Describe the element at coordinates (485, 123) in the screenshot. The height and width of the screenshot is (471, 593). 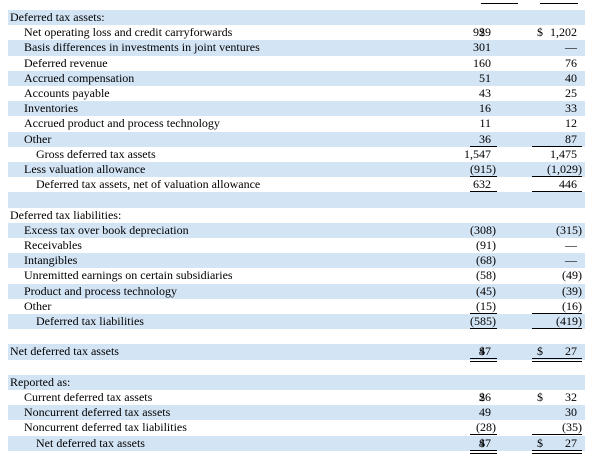
I see `cell-value: 11` at that location.